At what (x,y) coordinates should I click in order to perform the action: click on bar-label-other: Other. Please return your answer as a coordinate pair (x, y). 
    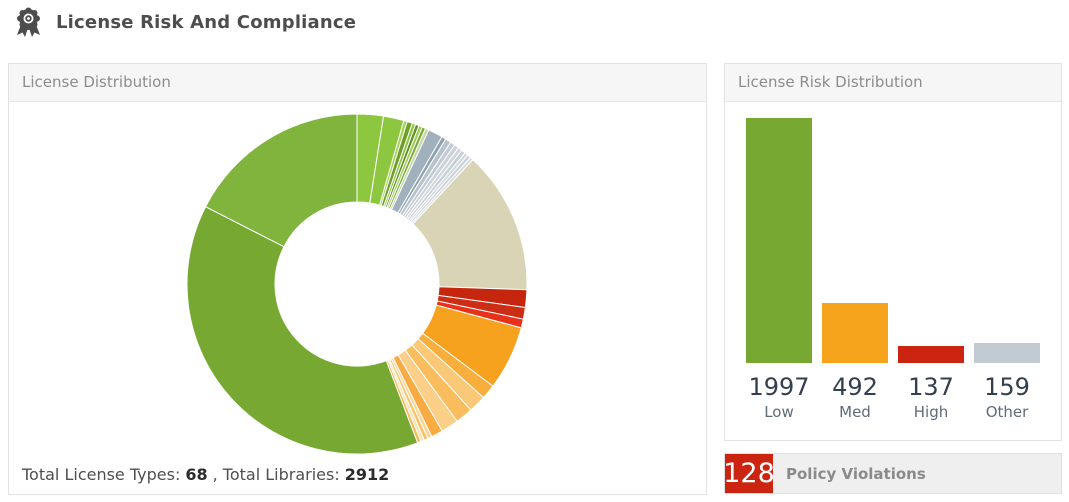
    Looking at the image, I should click on (1007, 412).